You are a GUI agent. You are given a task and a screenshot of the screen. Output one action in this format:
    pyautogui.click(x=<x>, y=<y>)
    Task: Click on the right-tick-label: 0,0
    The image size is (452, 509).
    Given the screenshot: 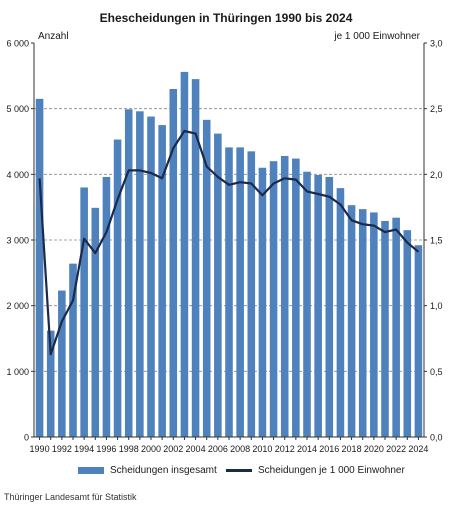 What is the action you would take?
    pyautogui.click(x=436, y=438)
    